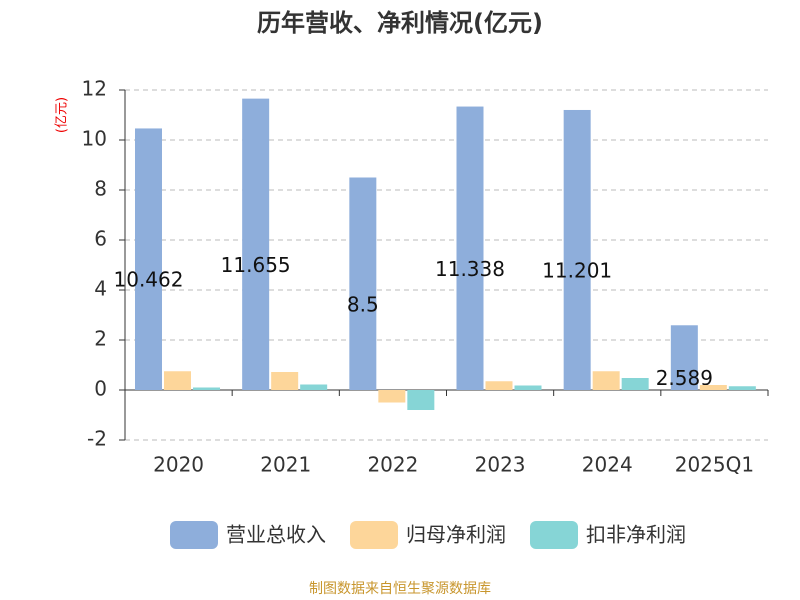  I want to click on y-tick-label: 2, so click(100, 339).